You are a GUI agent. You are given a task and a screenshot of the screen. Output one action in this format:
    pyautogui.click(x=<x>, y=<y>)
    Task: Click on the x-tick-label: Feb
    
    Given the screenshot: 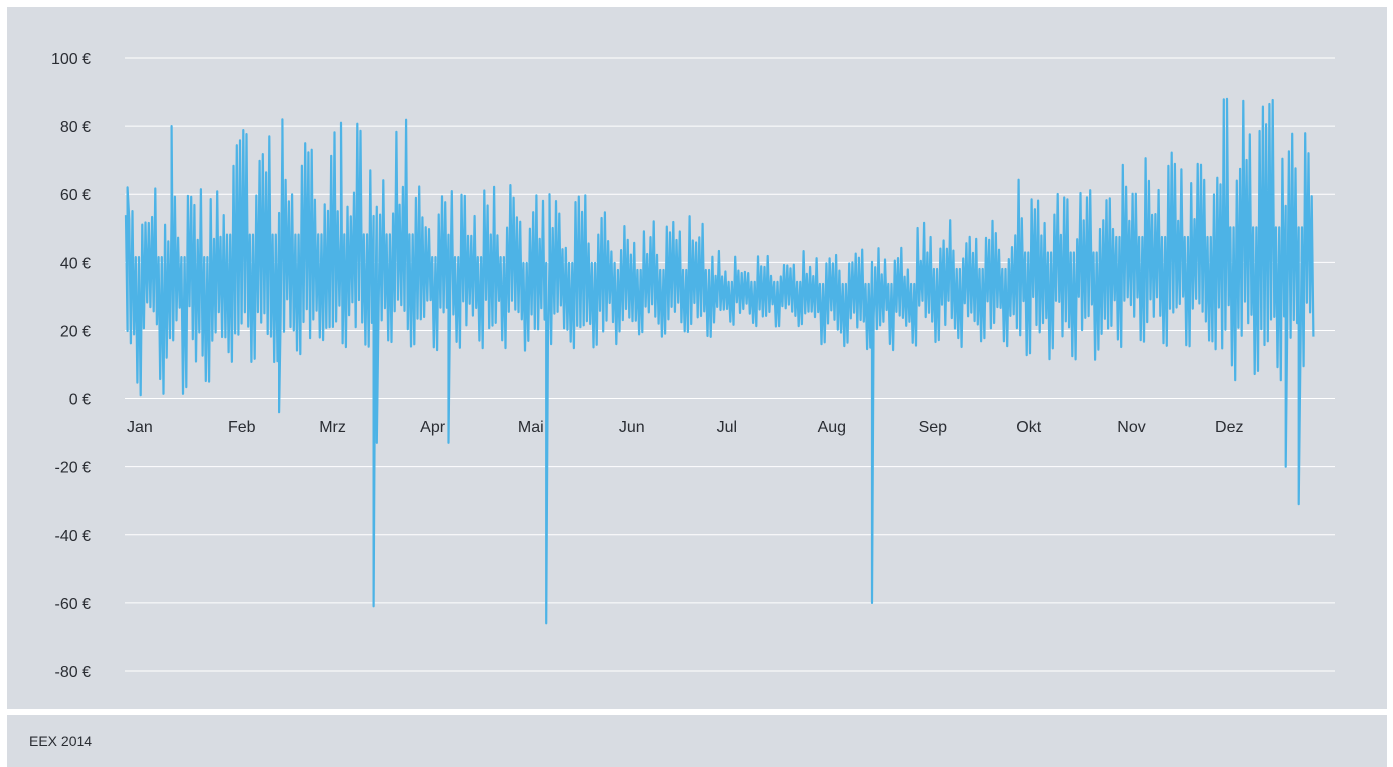 What is the action you would take?
    pyautogui.click(x=242, y=427)
    